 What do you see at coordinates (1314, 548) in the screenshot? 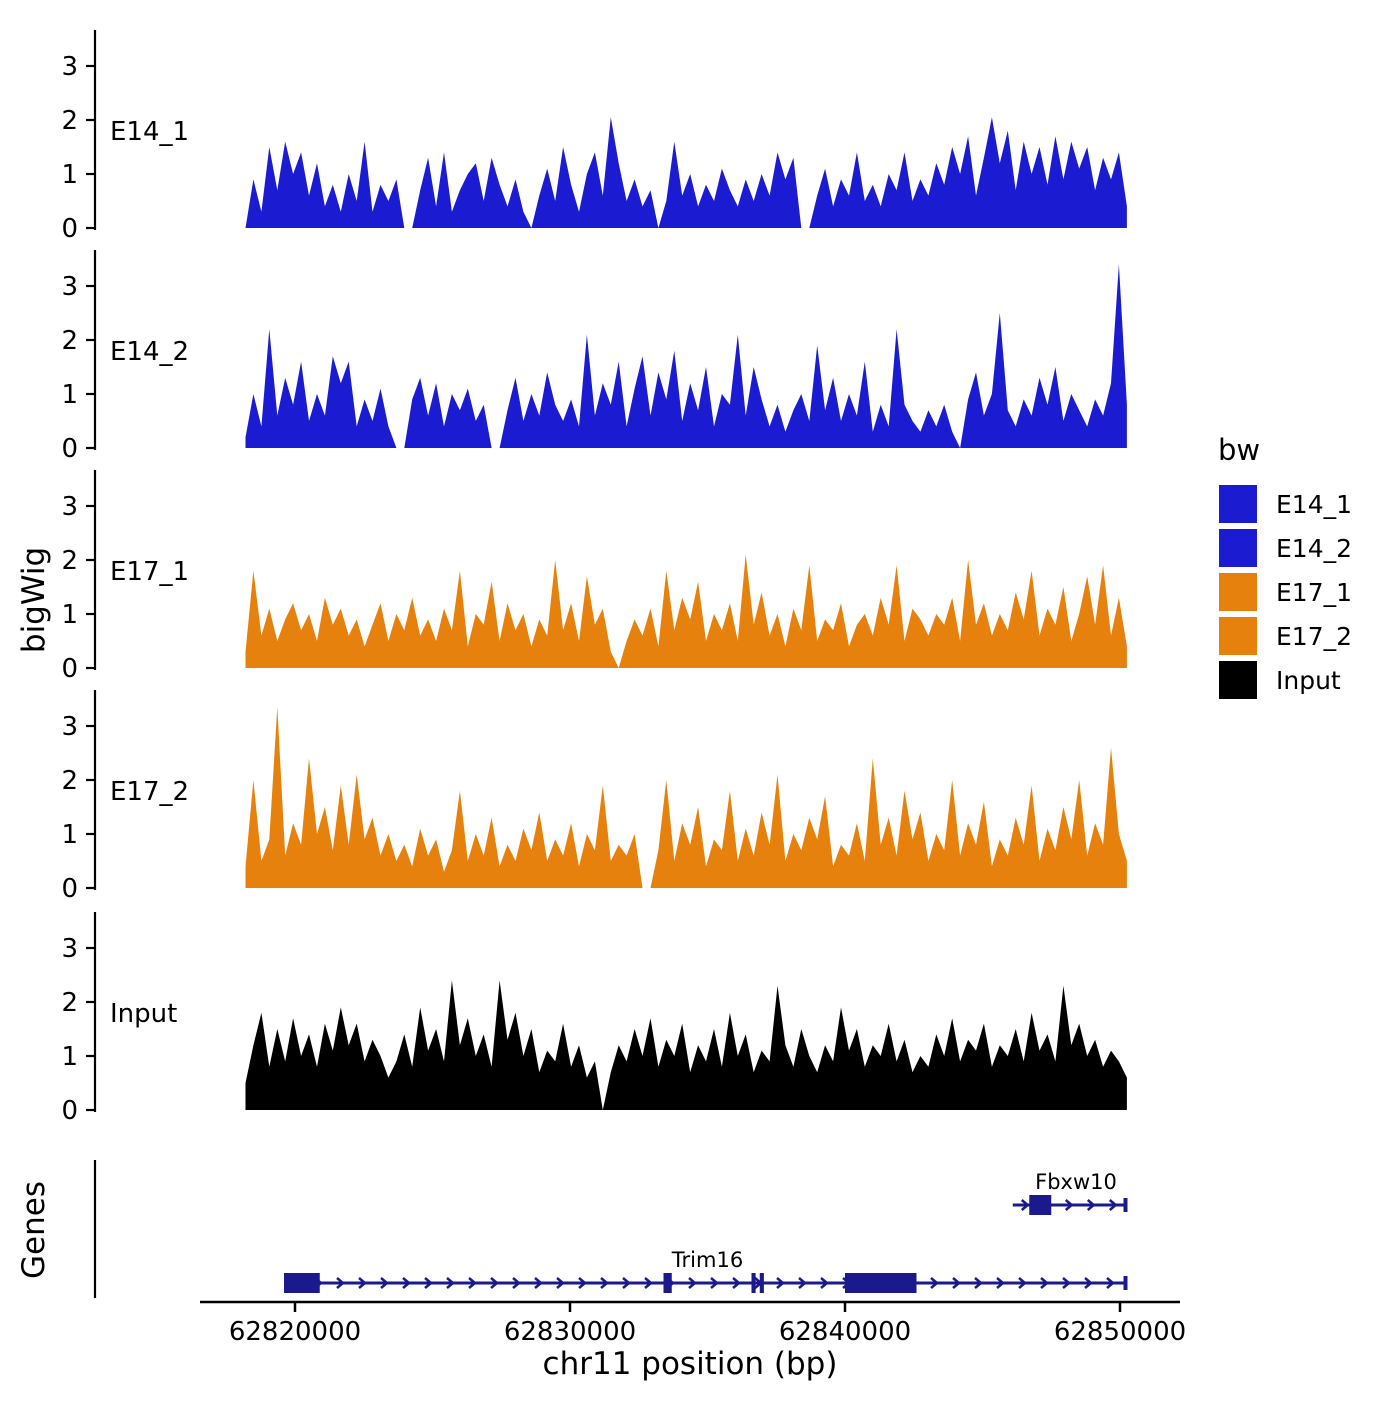
I see `legend-label-E14_2: E14_2` at bounding box center [1314, 548].